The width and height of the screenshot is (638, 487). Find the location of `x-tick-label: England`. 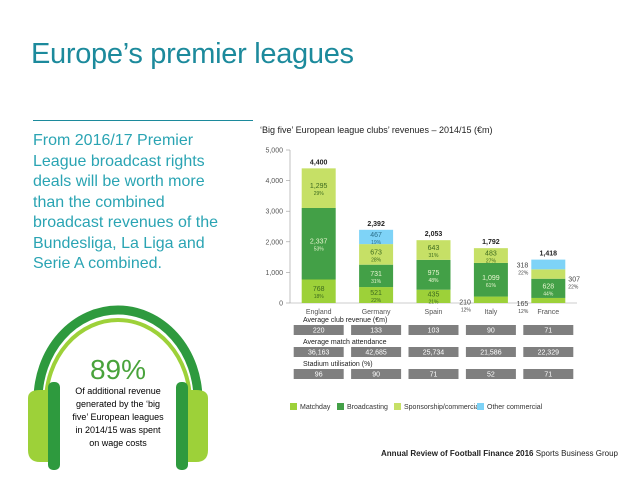

x-tick-label: England is located at coordinates (319, 312).